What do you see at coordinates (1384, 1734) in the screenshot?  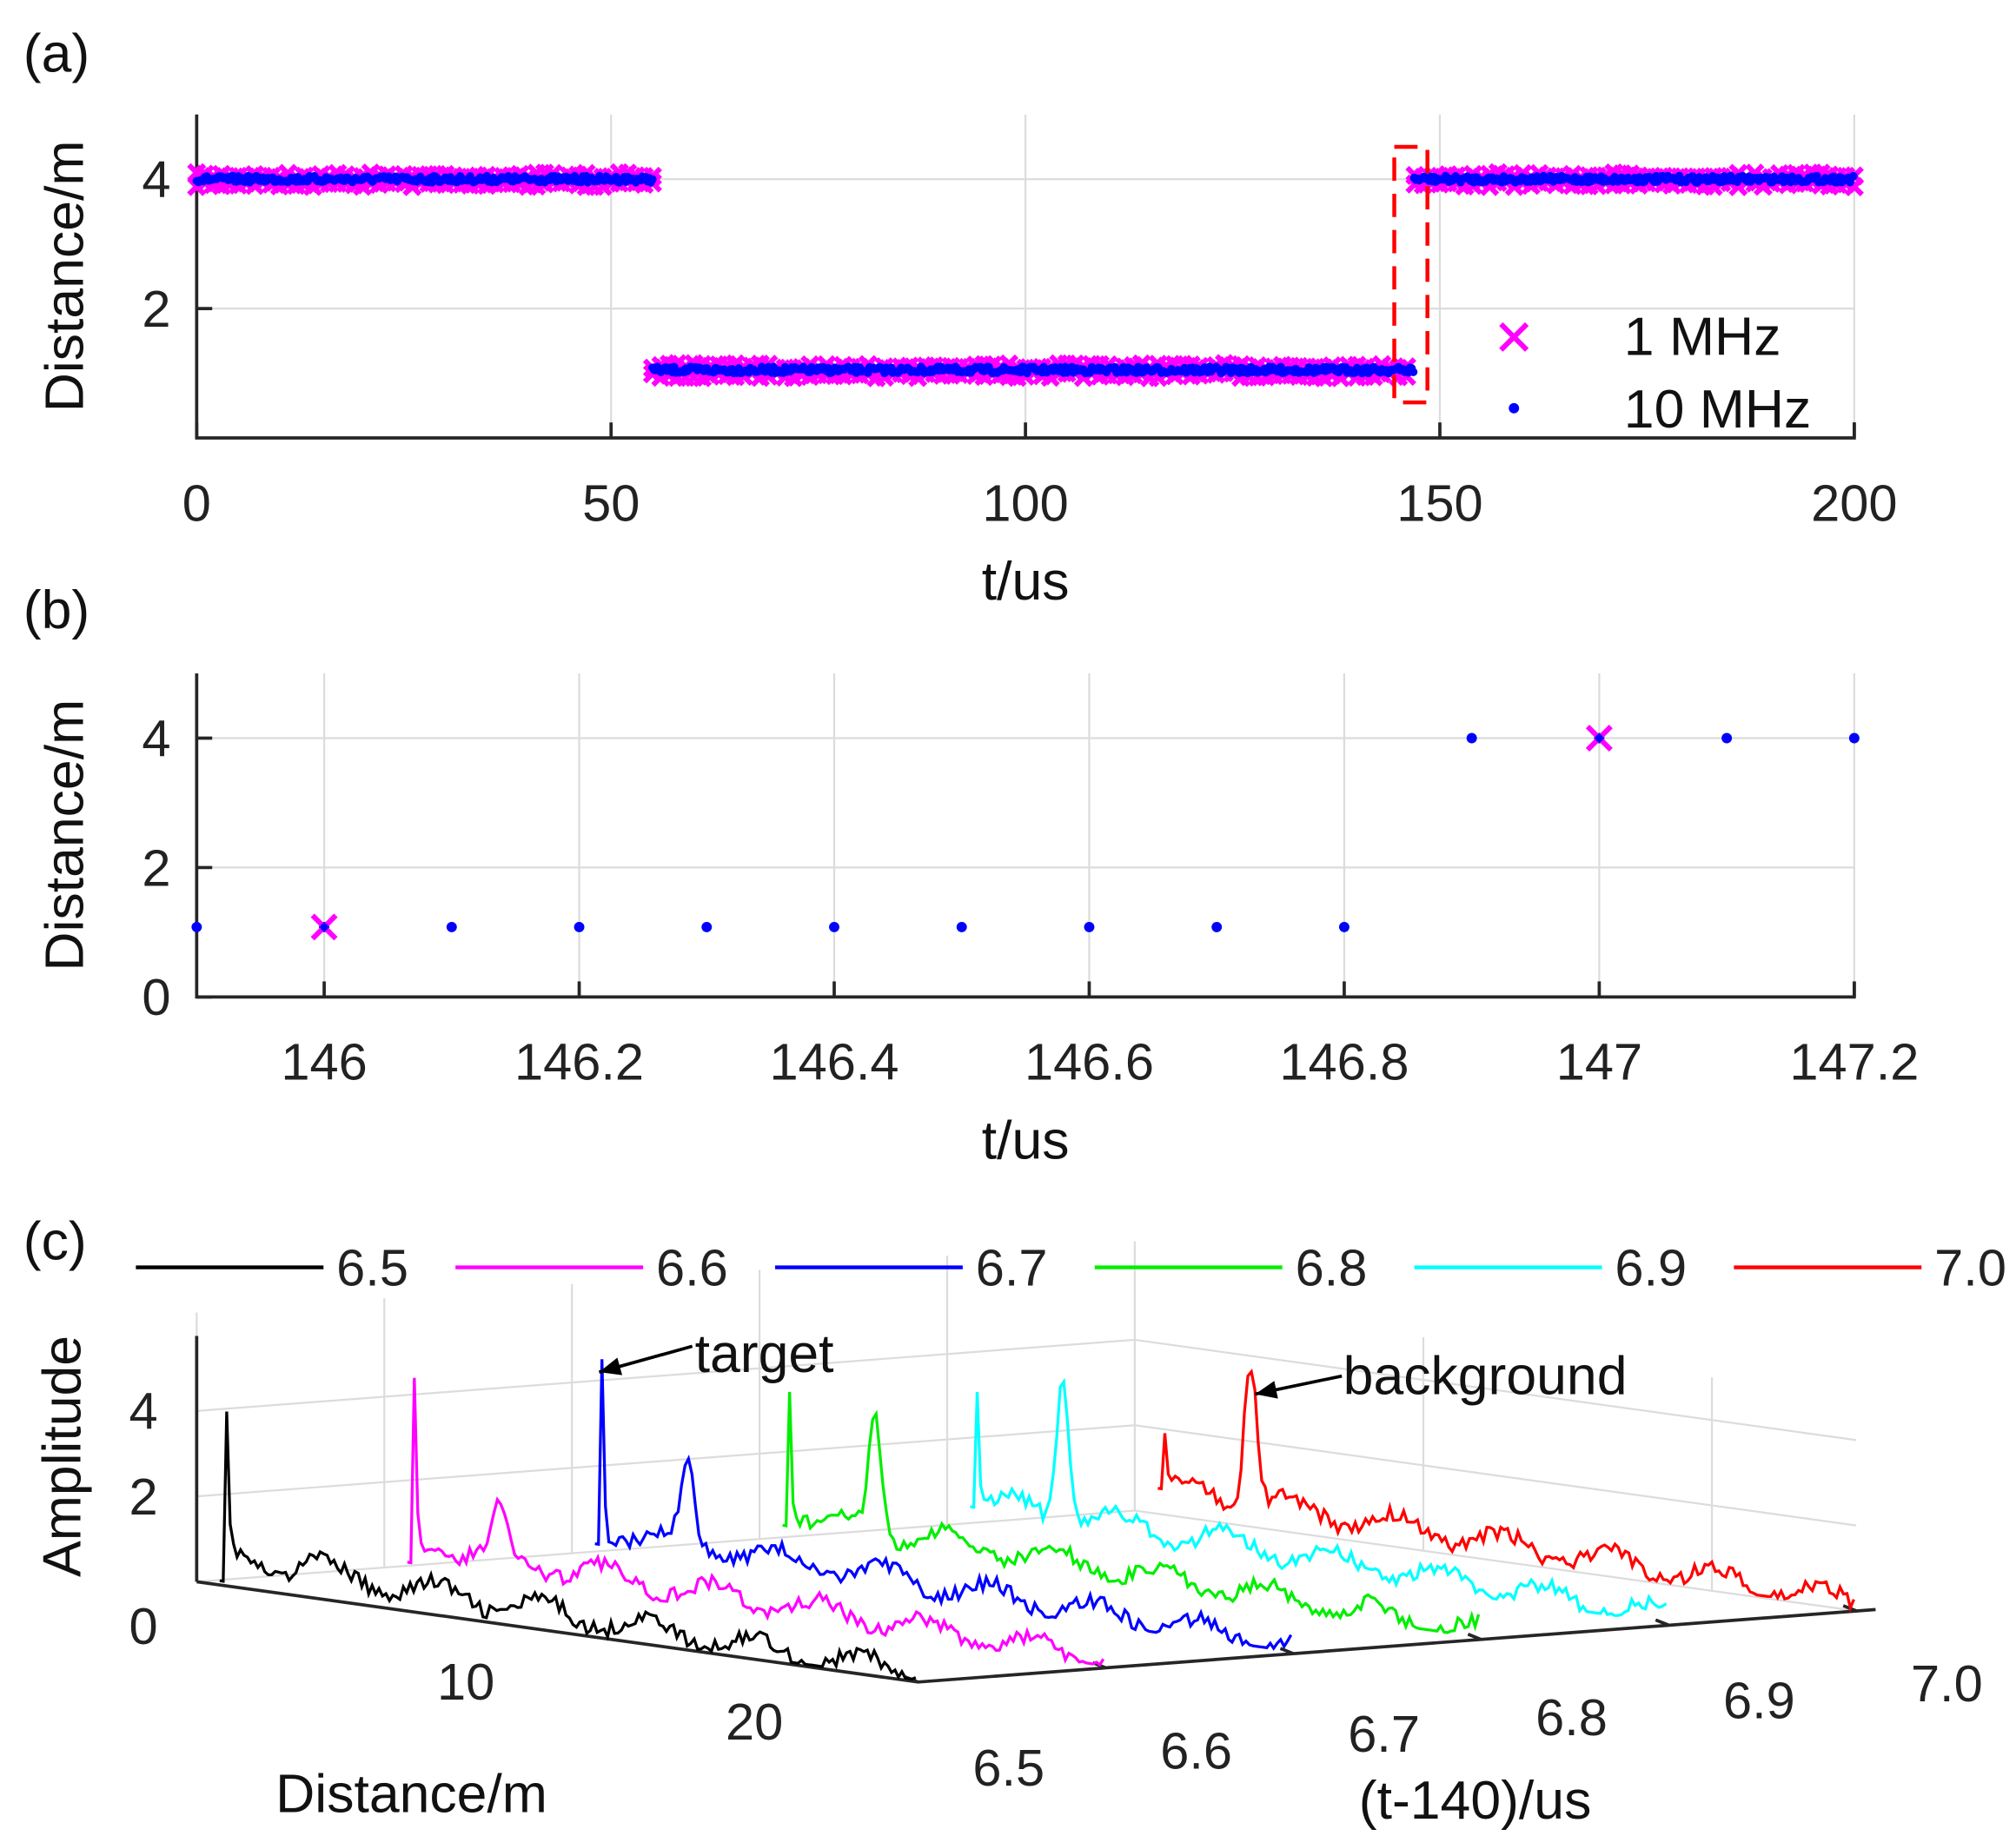 I see `time-tick-label: 6.7` at bounding box center [1384, 1734].